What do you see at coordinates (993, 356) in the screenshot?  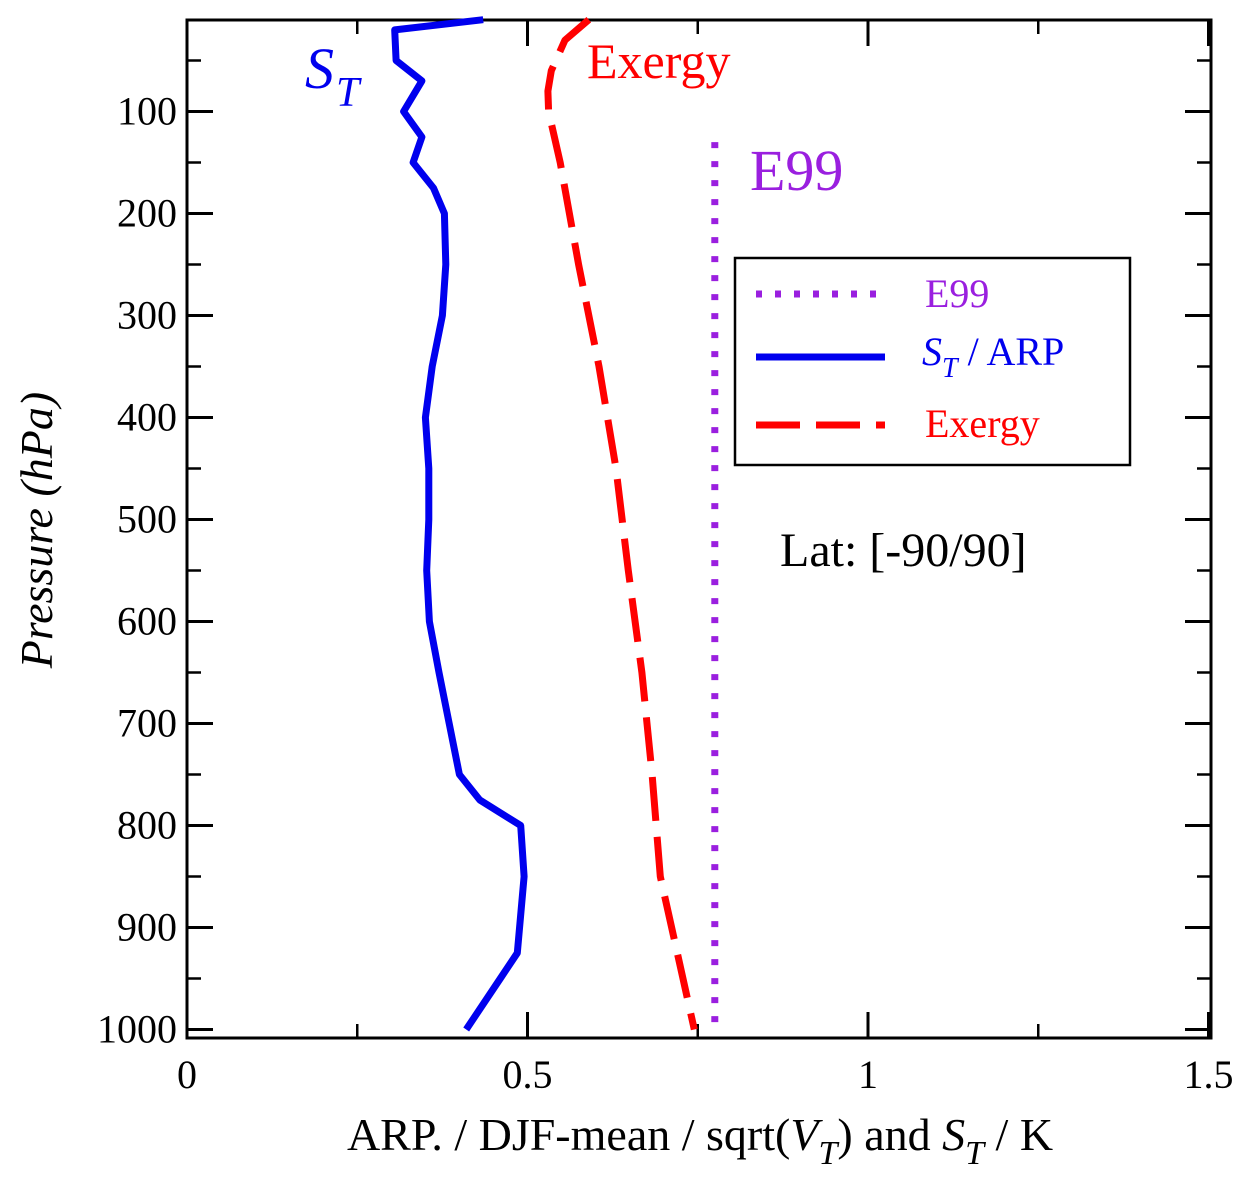 I see `legend-label-st: ST / ARP` at bounding box center [993, 356].